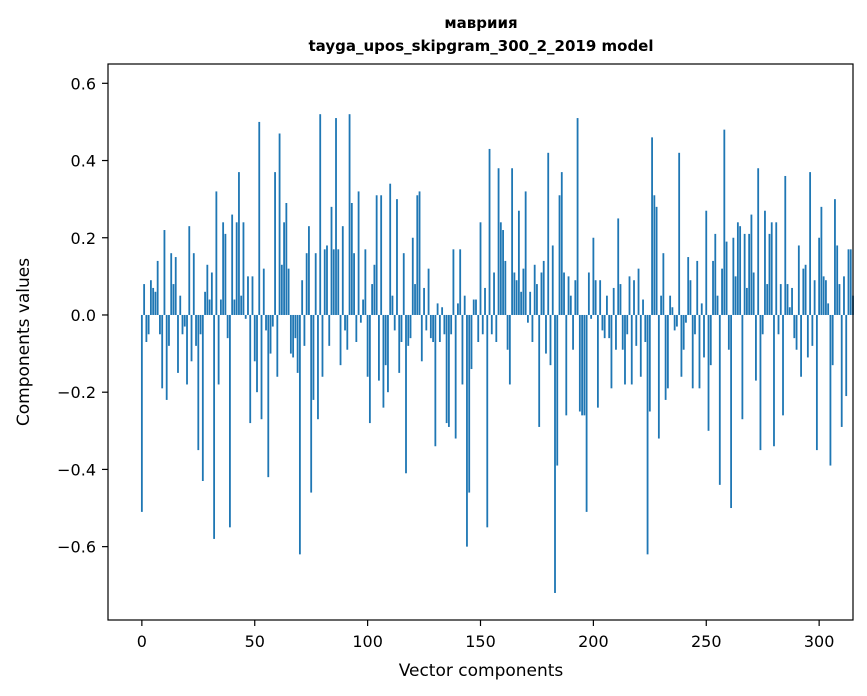  Describe the element at coordinates (255, 641) in the screenshot. I see `x-tick-label: 50` at that location.